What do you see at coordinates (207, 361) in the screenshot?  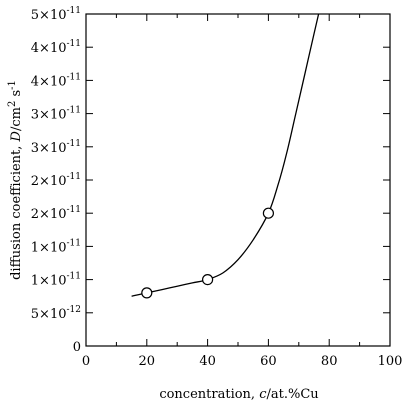 I see `x-tick-label: 40` at bounding box center [207, 361].